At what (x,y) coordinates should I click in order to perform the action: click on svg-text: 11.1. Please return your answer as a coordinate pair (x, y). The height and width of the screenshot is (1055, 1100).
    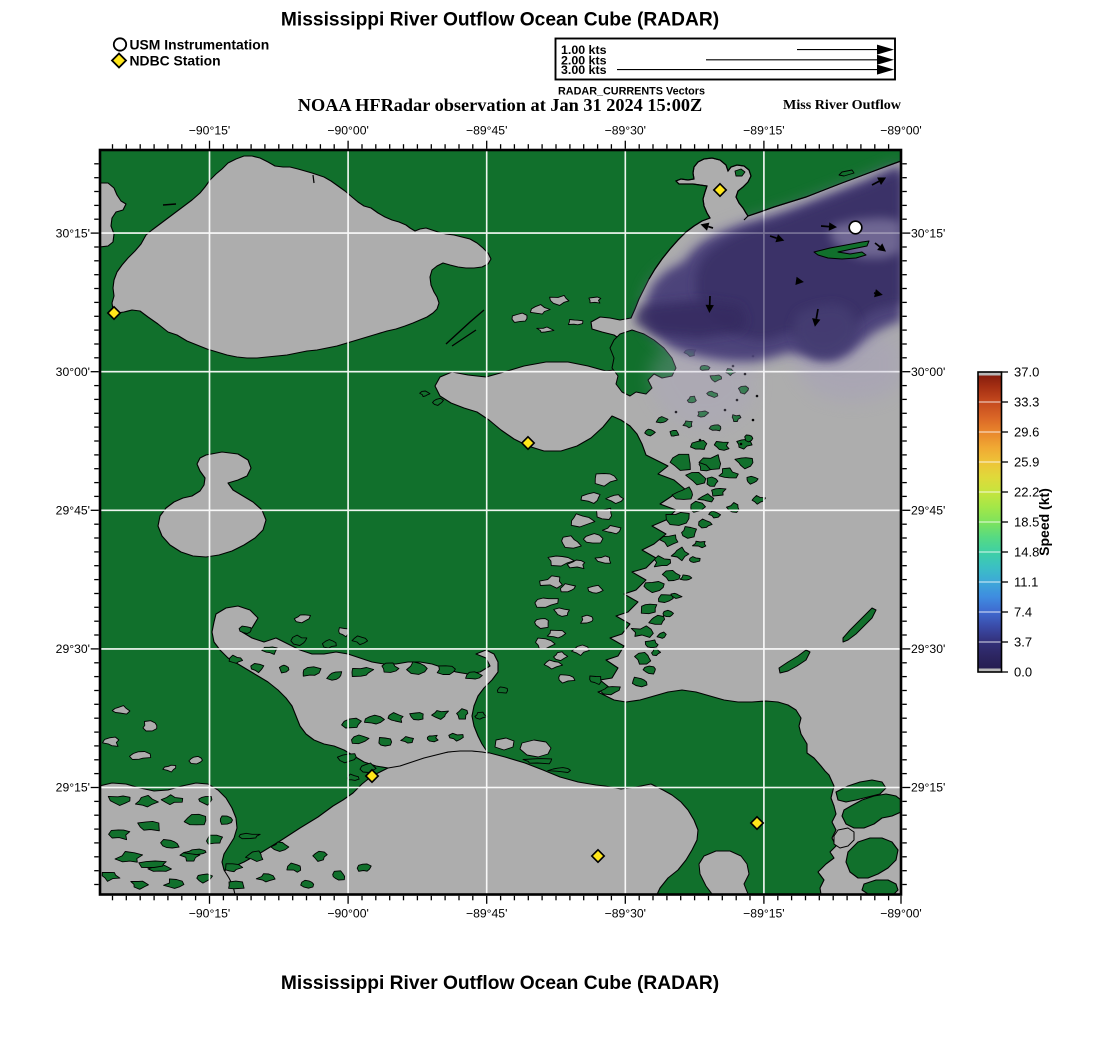
    Looking at the image, I should click on (1026, 582).